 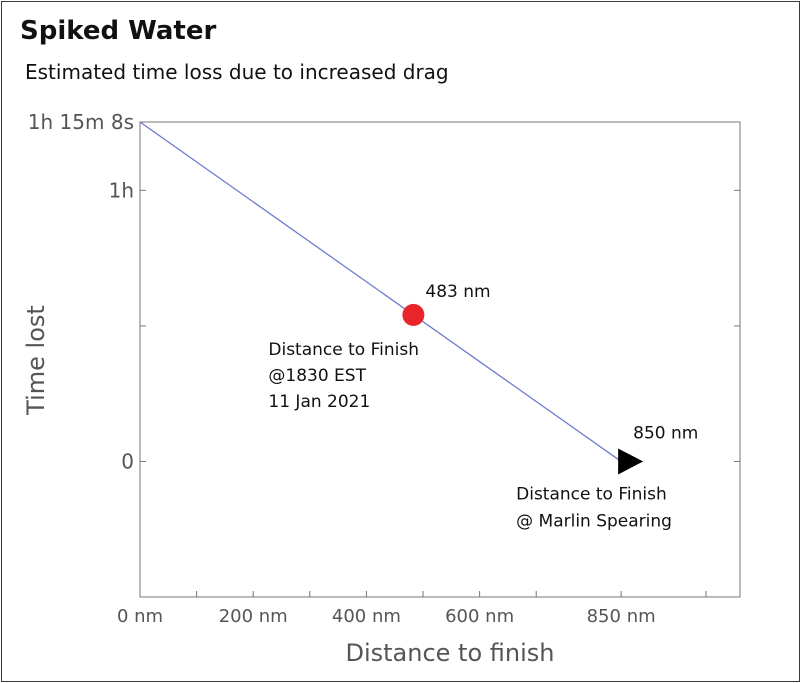 I want to click on x-tick-label: 0 nm, so click(x=140, y=616).